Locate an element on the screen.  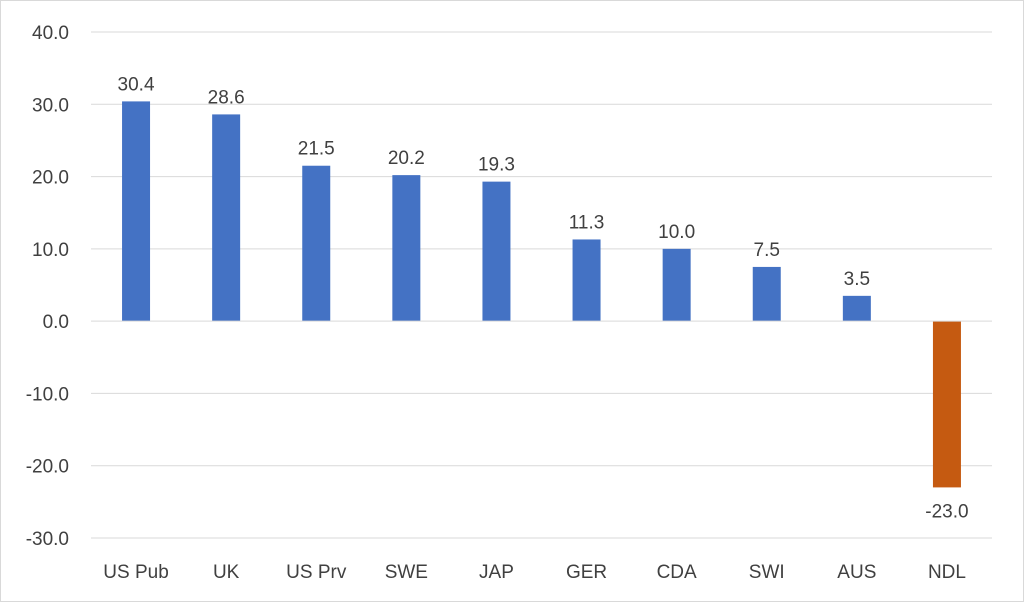
y-tick-label: 20.0 is located at coordinates (50, 178).